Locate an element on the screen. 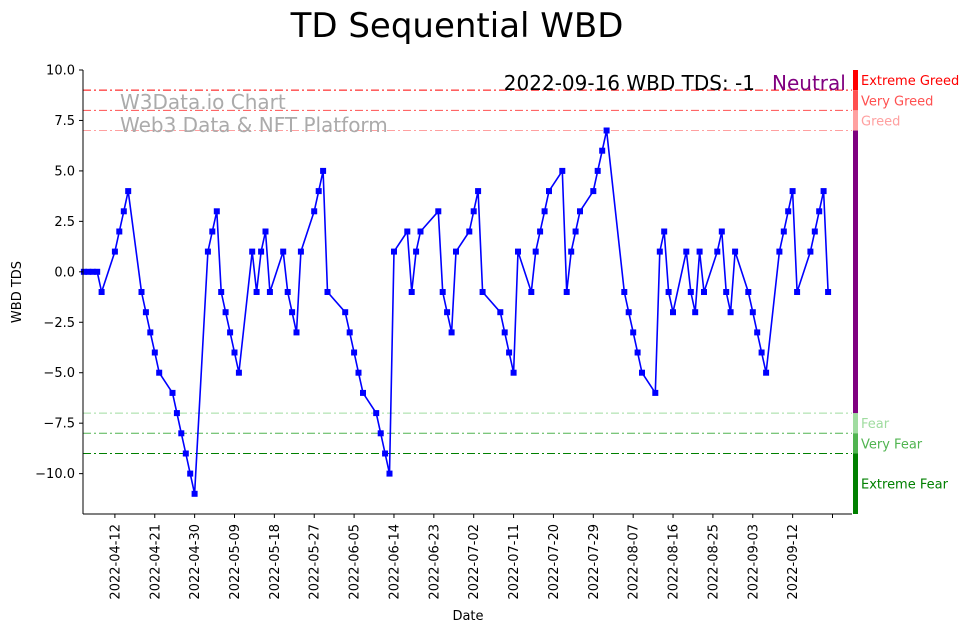 Image resolution: width=976 pixels, height=633 pixels. x-tick-label: 2022-04-30 is located at coordinates (195, 562).